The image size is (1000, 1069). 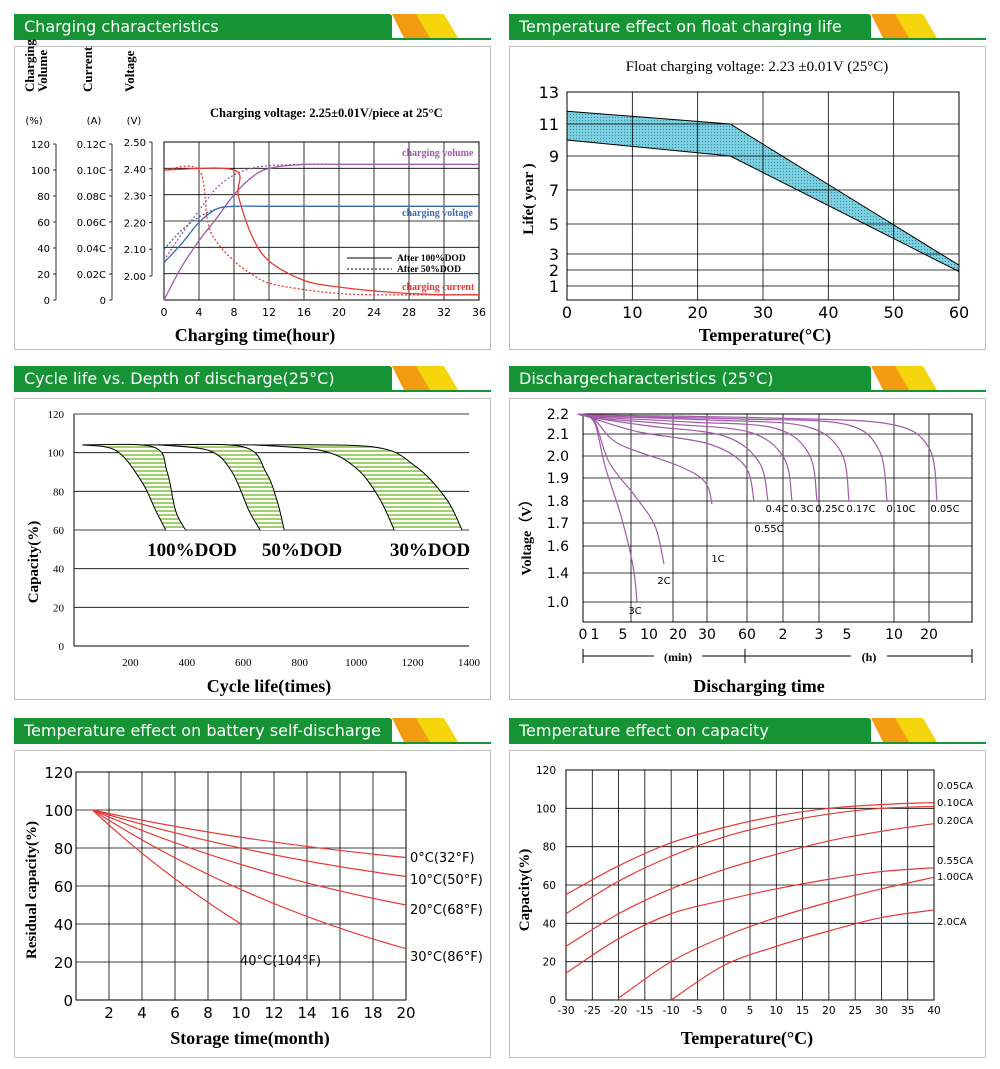 What do you see at coordinates (758, 686) in the screenshot?
I see `x-axis-label: Discharging time` at bounding box center [758, 686].